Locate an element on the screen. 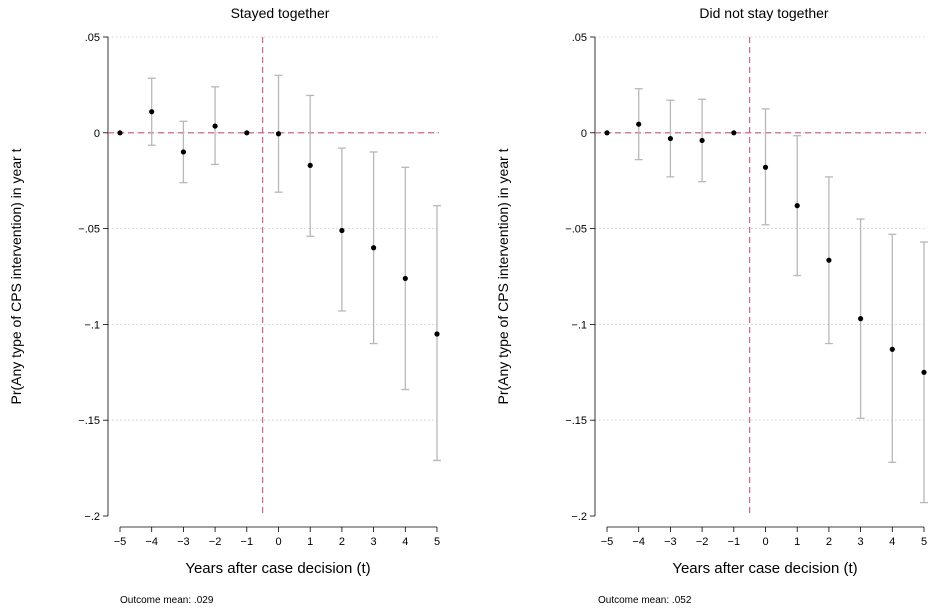 Image resolution: width=931 pixels, height=614 pixels. outcome-mean-note: Outcome mean: .029 is located at coordinates (167, 600).